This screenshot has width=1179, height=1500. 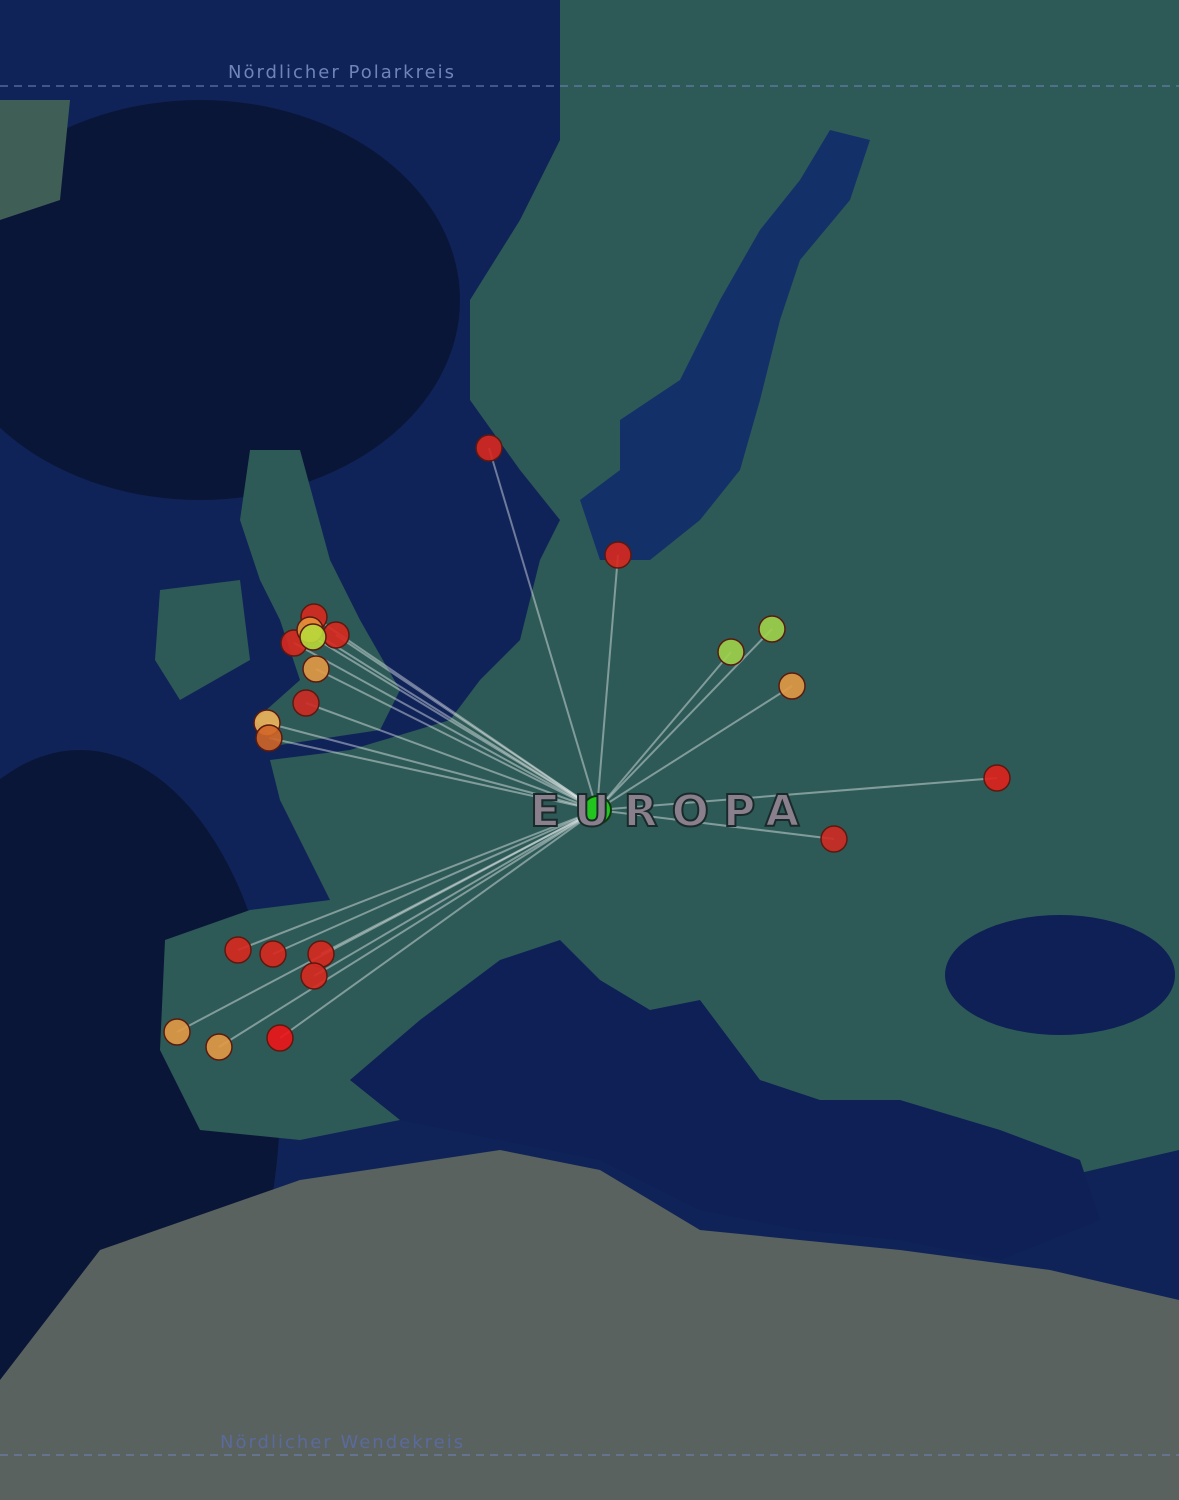 I want to click on land-ireland, so click(x=202, y=640).